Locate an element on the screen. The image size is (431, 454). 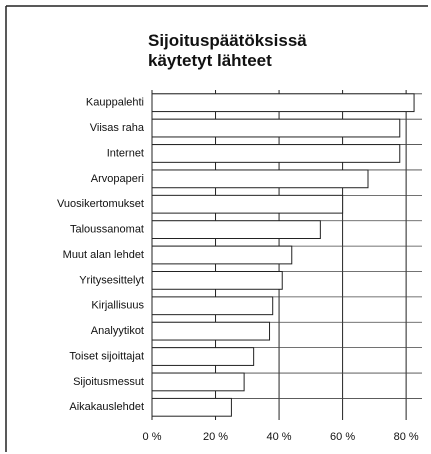
y-tick-label: Internet is located at coordinates (125, 153).